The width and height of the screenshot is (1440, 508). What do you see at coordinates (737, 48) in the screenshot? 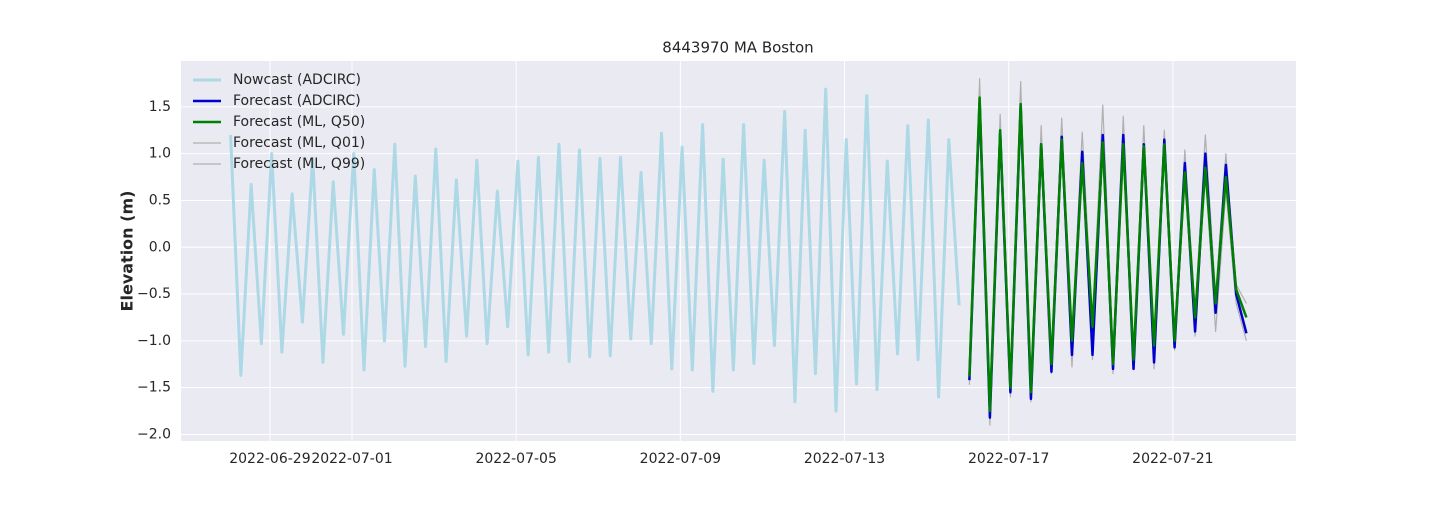
I see `chart-title: 8443970 MA Boston` at bounding box center [737, 48].